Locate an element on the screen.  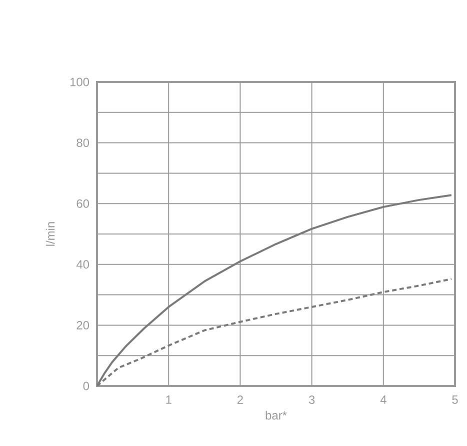
x-tick-label: 2 is located at coordinates (240, 400).